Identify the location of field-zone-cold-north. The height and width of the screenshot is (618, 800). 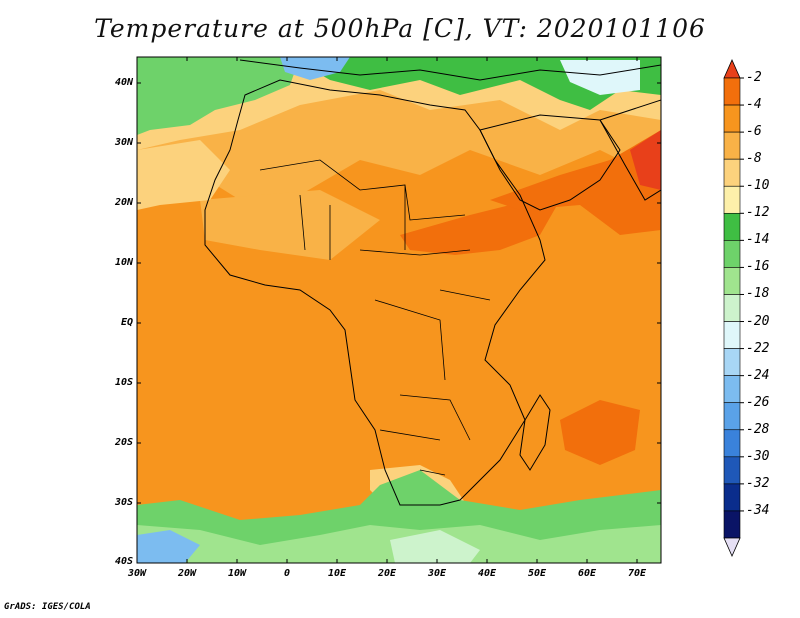
(315, 68).